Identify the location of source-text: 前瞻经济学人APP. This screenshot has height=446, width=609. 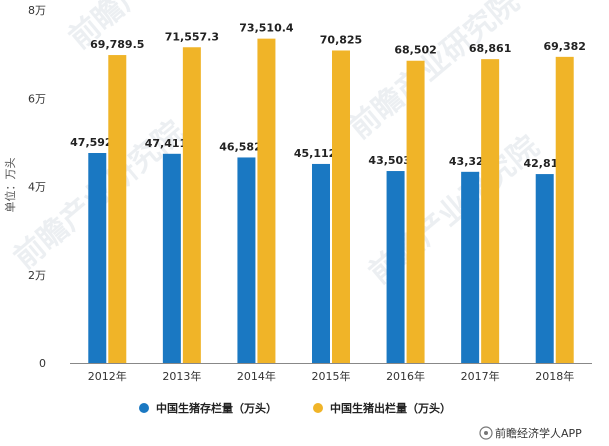
(538, 433).